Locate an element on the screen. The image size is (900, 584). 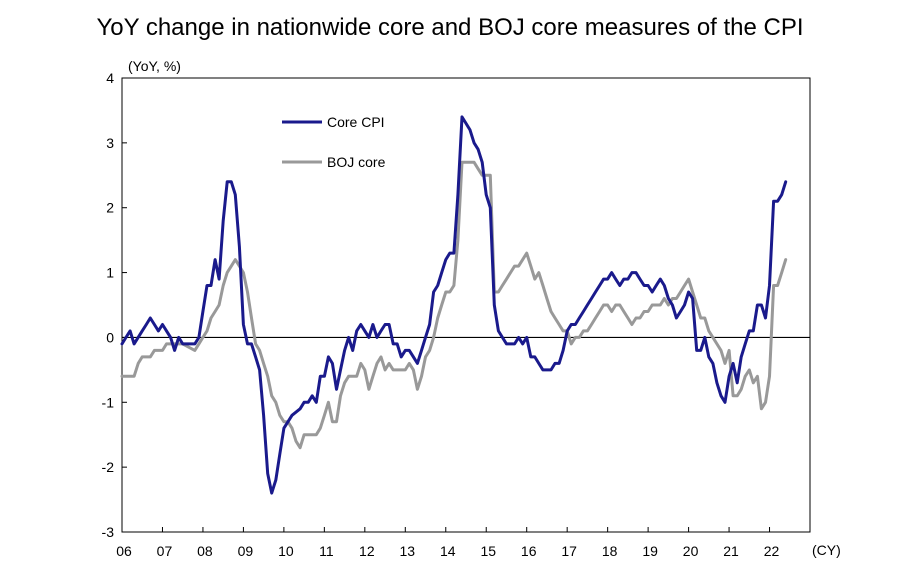
x-tick-label: 22 is located at coordinates (772, 551).